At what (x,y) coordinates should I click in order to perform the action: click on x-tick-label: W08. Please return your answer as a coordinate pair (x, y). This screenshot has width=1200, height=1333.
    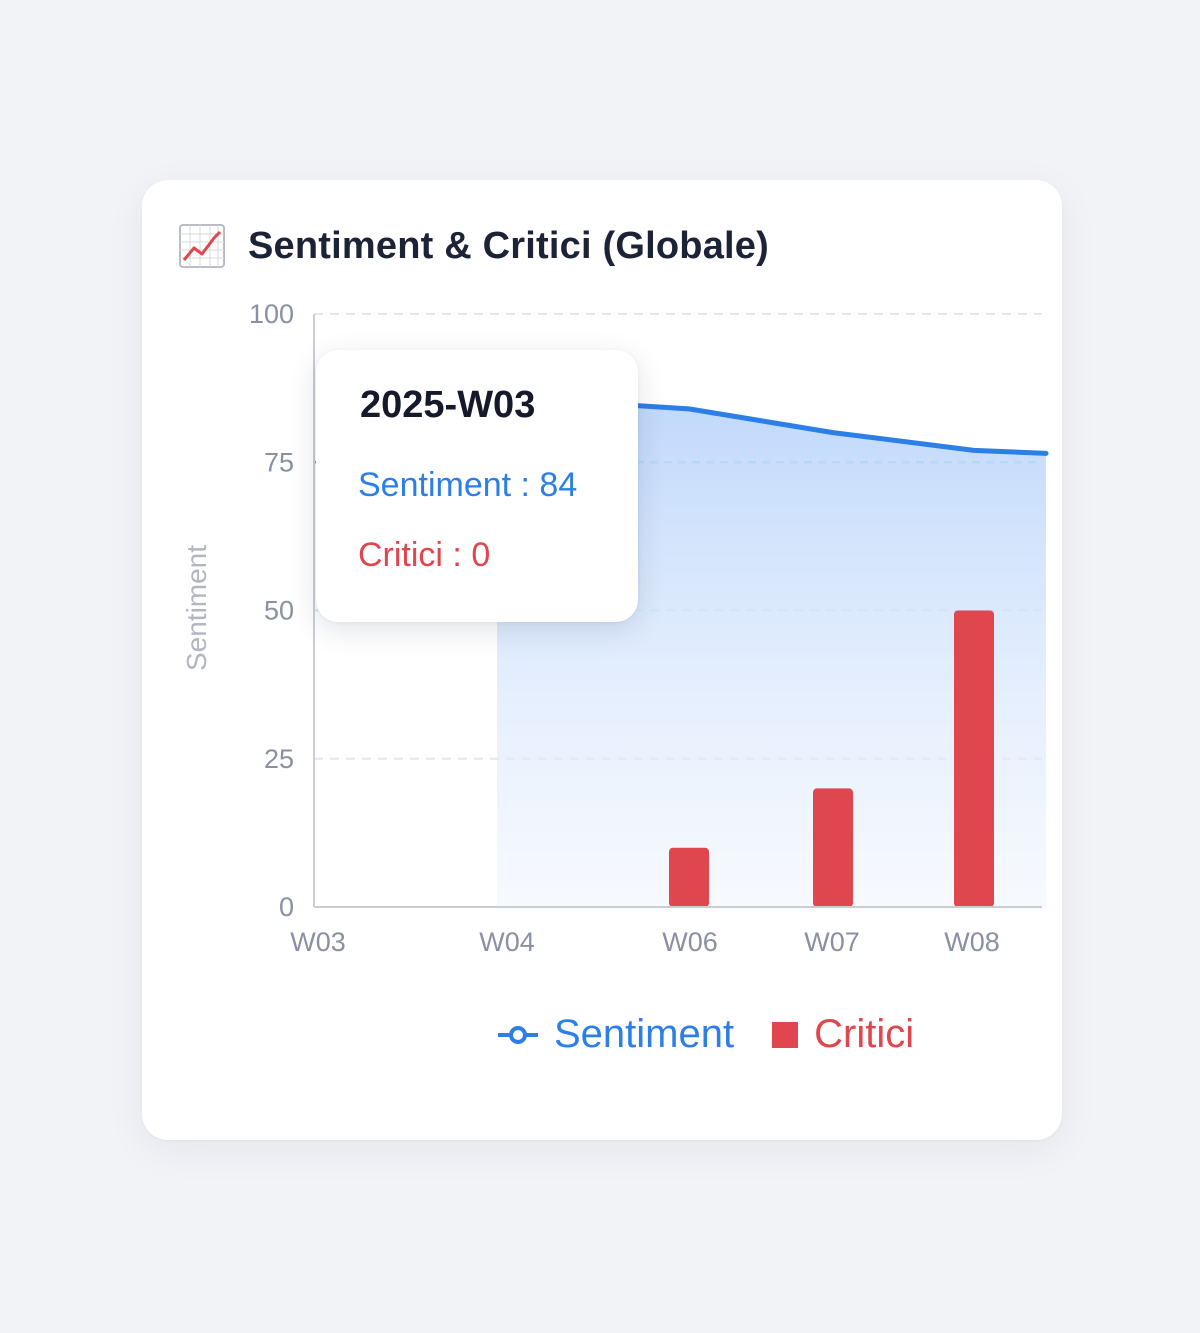
    Looking at the image, I should click on (972, 942).